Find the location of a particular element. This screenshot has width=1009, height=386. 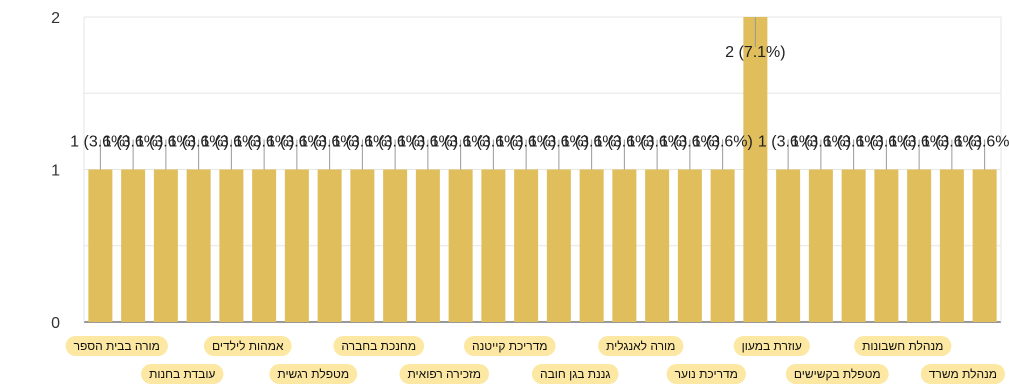

category-label-text: מנהלת משרד is located at coordinates (963, 374).